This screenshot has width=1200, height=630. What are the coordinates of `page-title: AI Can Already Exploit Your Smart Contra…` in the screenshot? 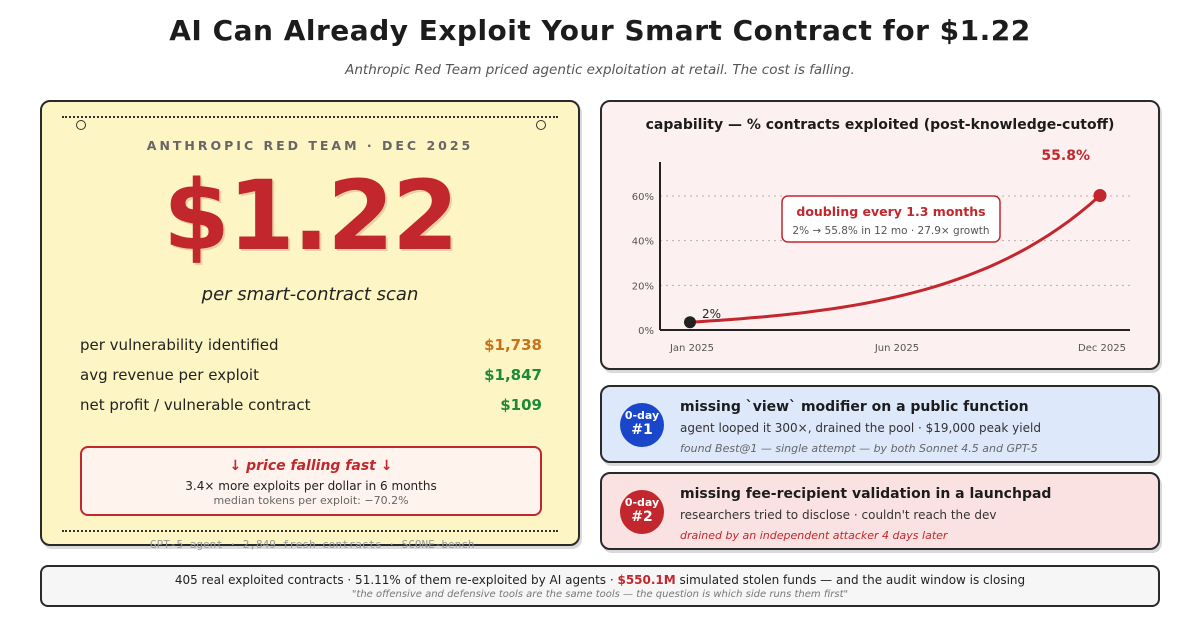 It's located at (600, 30).